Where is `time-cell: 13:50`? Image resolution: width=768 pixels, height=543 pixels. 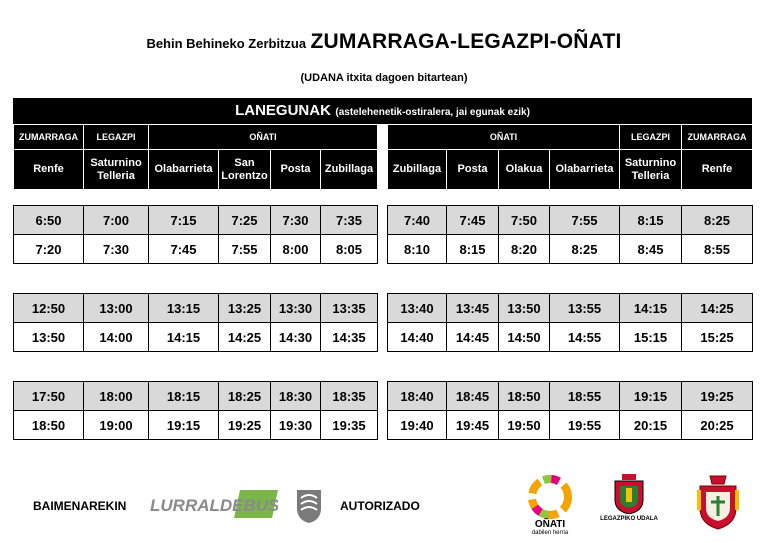 time-cell: 13:50 is located at coordinates (48, 337).